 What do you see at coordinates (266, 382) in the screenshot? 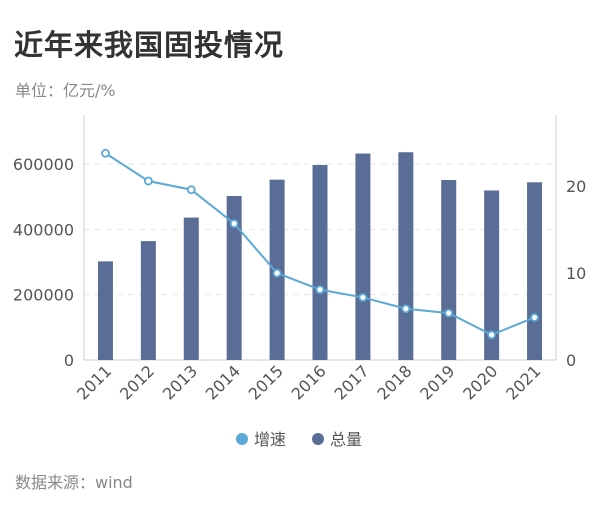
I see `x-tick-label: 2015` at bounding box center [266, 382].